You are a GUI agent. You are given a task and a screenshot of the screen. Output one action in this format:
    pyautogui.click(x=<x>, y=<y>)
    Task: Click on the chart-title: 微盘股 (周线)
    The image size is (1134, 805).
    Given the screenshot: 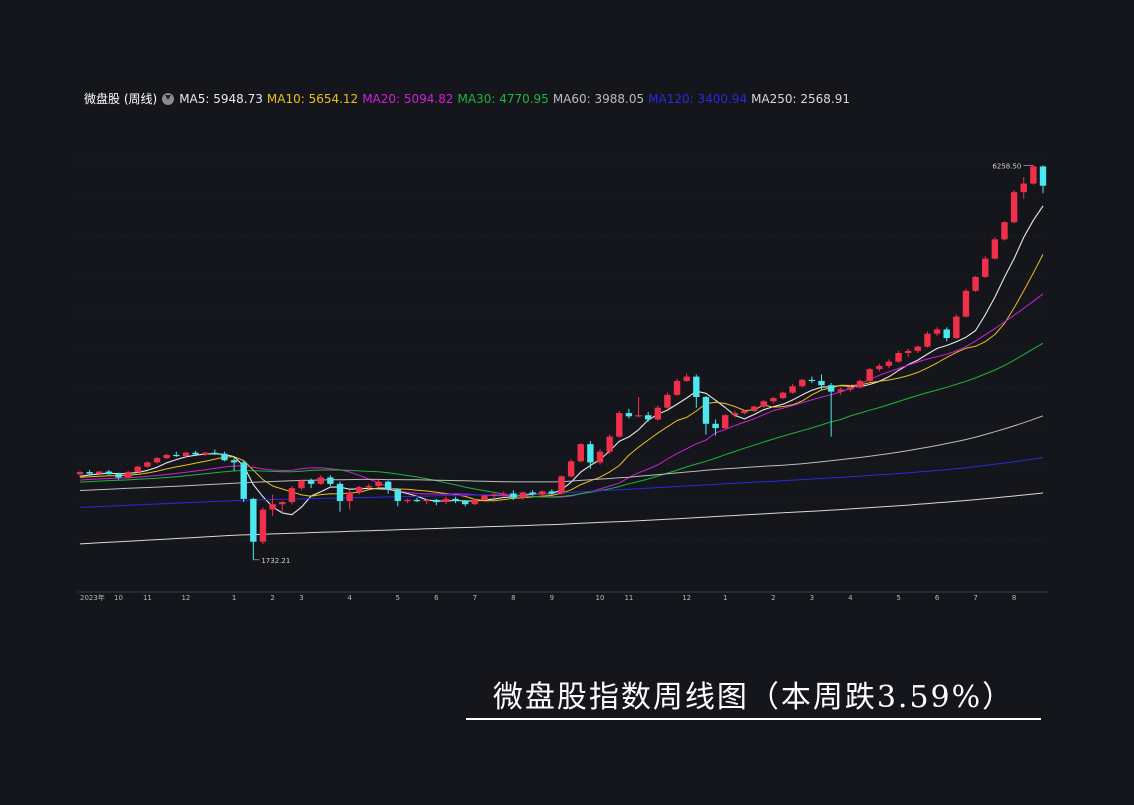 What is the action you would take?
    pyautogui.click(x=121, y=99)
    